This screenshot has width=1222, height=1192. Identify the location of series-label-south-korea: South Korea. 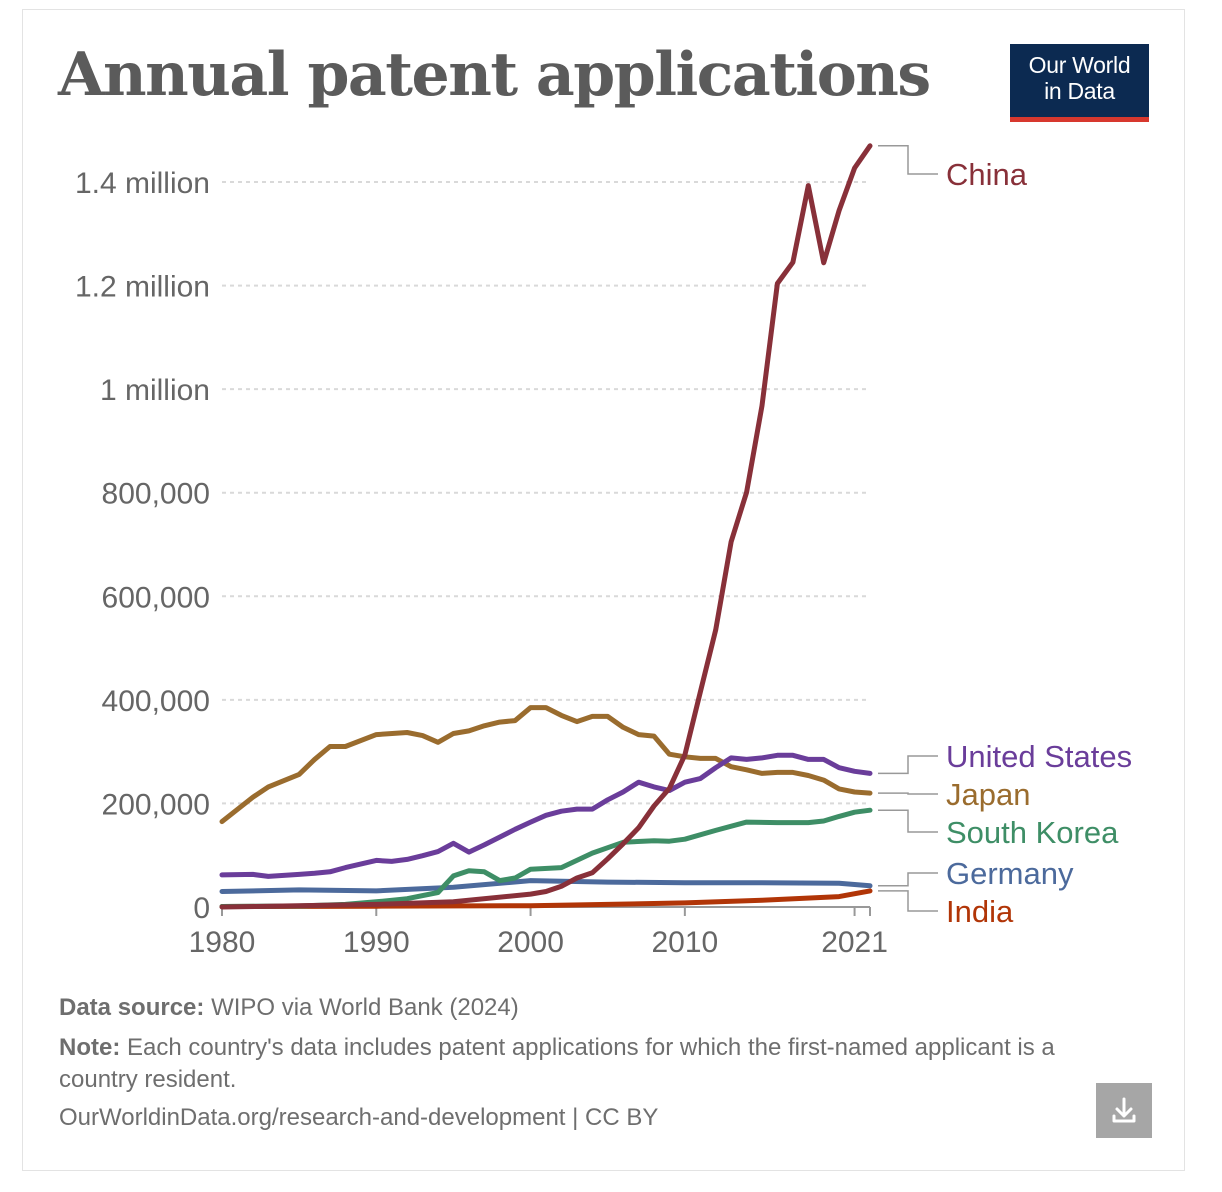
(1032, 832).